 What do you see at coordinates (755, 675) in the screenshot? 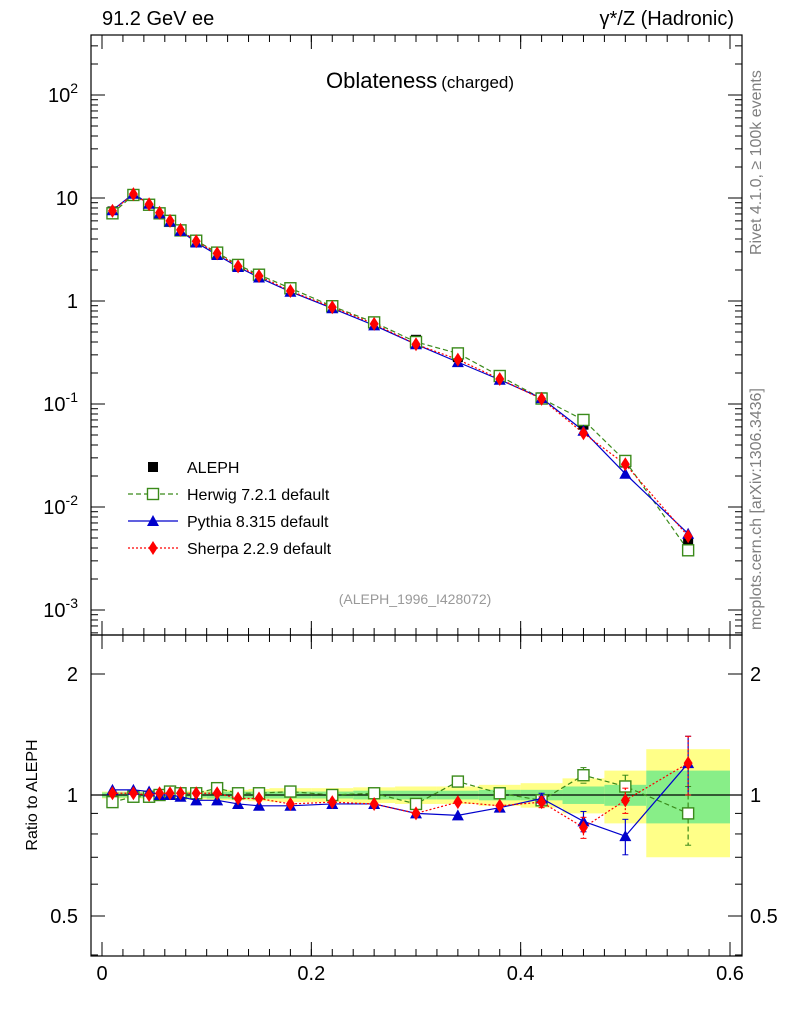
I see `ratio-tick-label-right: 2` at bounding box center [755, 675].